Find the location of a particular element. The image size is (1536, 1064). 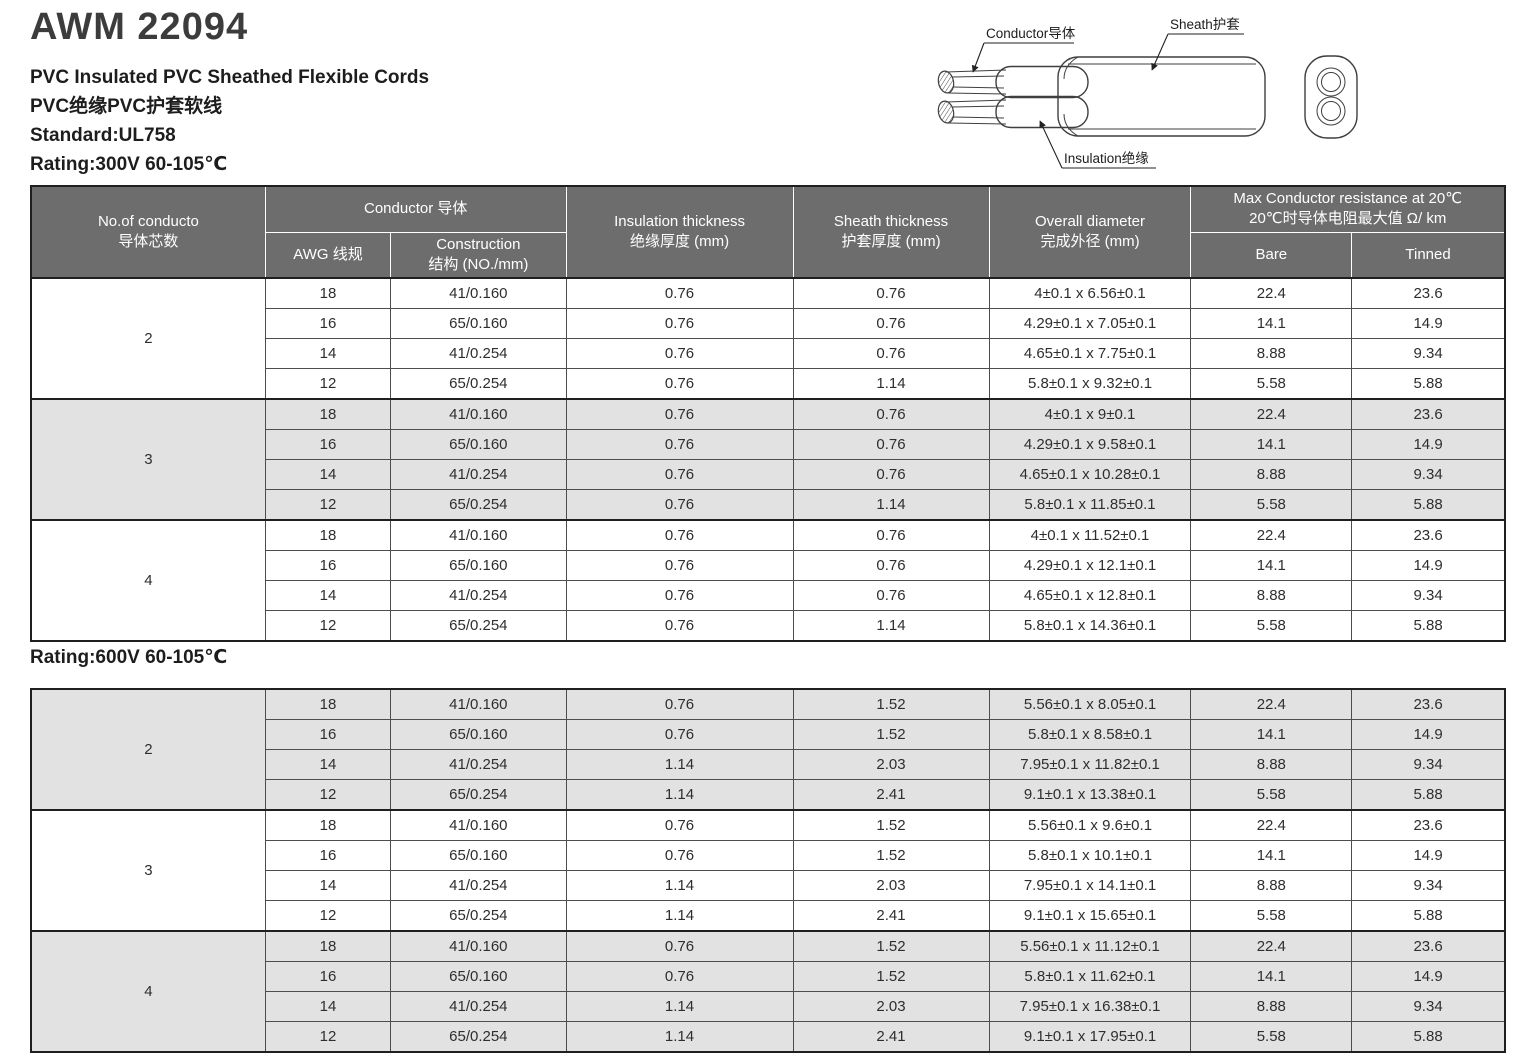

conductor-count-cell: 3 is located at coordinates (148, 459).